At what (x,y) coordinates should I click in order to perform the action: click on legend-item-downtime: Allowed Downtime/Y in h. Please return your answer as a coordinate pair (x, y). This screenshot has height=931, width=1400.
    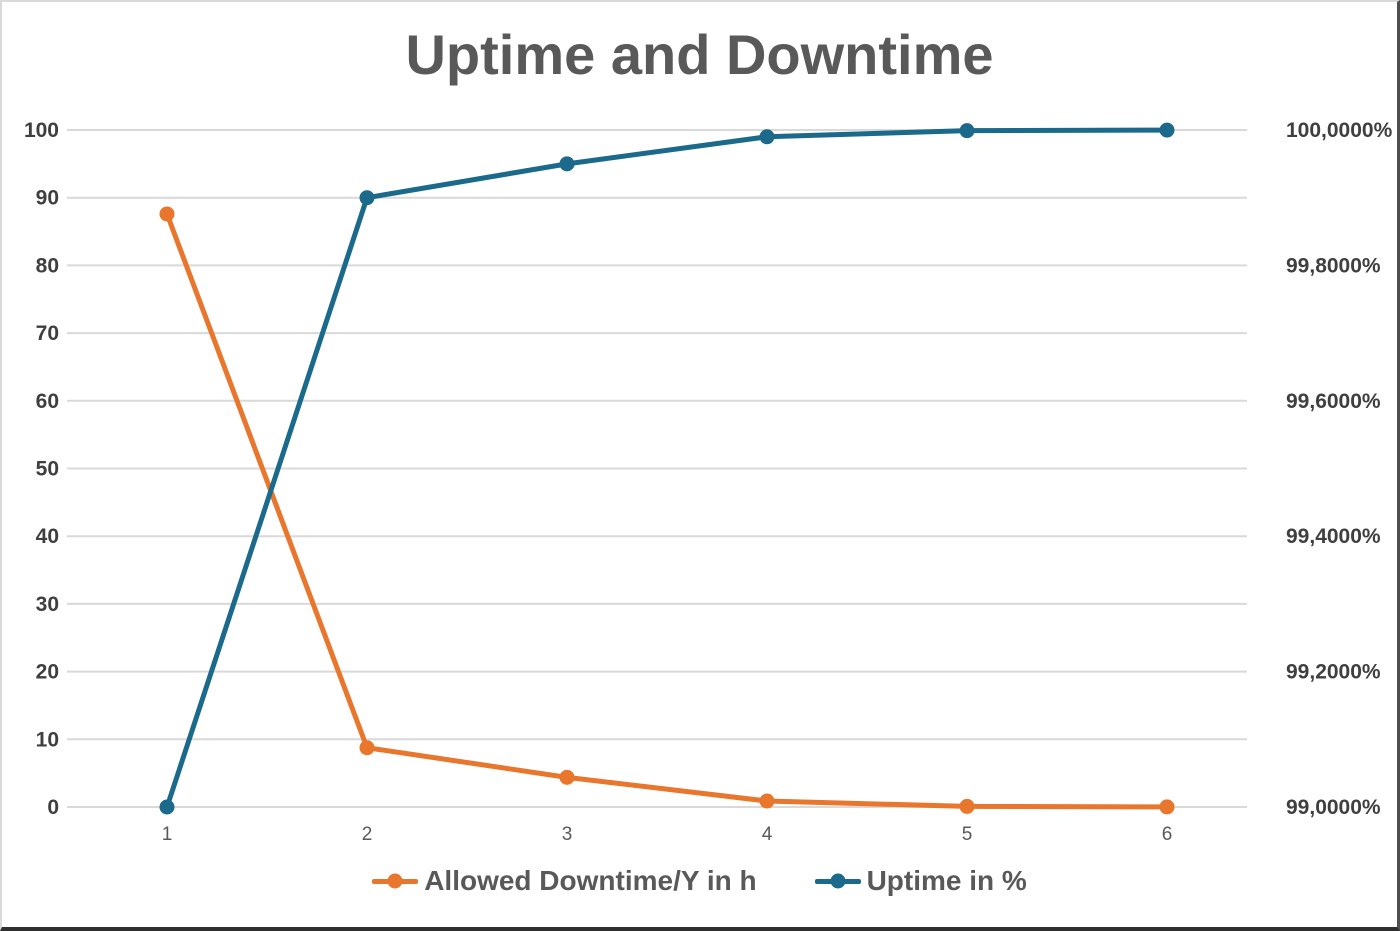
    Looking at the image, I should click on (564, 881).